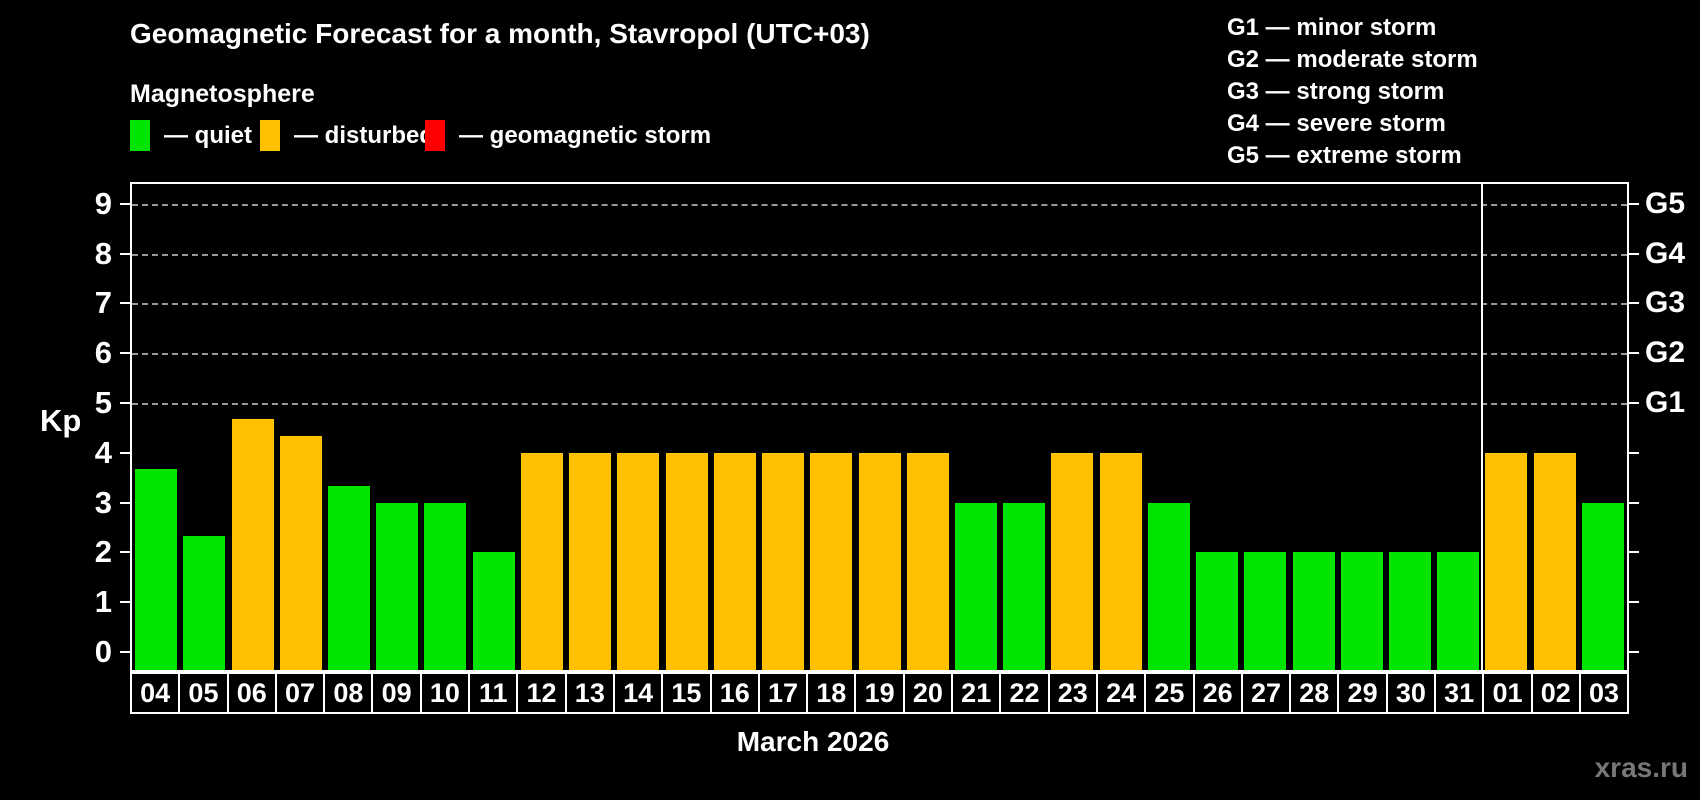 This screenshot has width=1700, height=800. I want to click on day-label-09: 09, so click(397, 693).